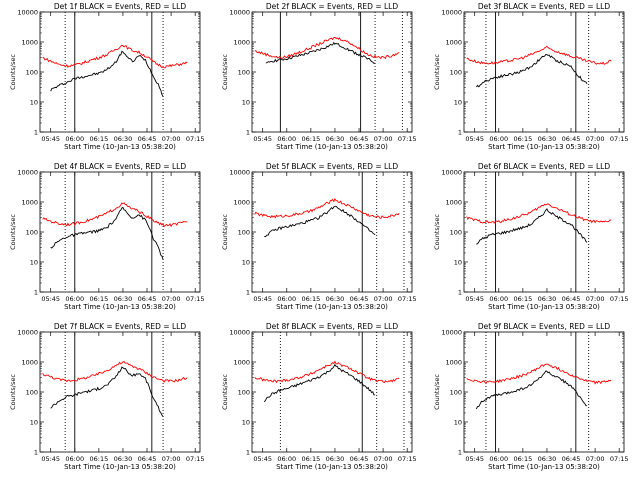 This screenshot has height=480, width=640. What do you see at coordinates (332, 6) in the screenshot?
I see `panel-title: Det 2f BLACK = Events, RED = LLD` at bounding box center [332, 6].